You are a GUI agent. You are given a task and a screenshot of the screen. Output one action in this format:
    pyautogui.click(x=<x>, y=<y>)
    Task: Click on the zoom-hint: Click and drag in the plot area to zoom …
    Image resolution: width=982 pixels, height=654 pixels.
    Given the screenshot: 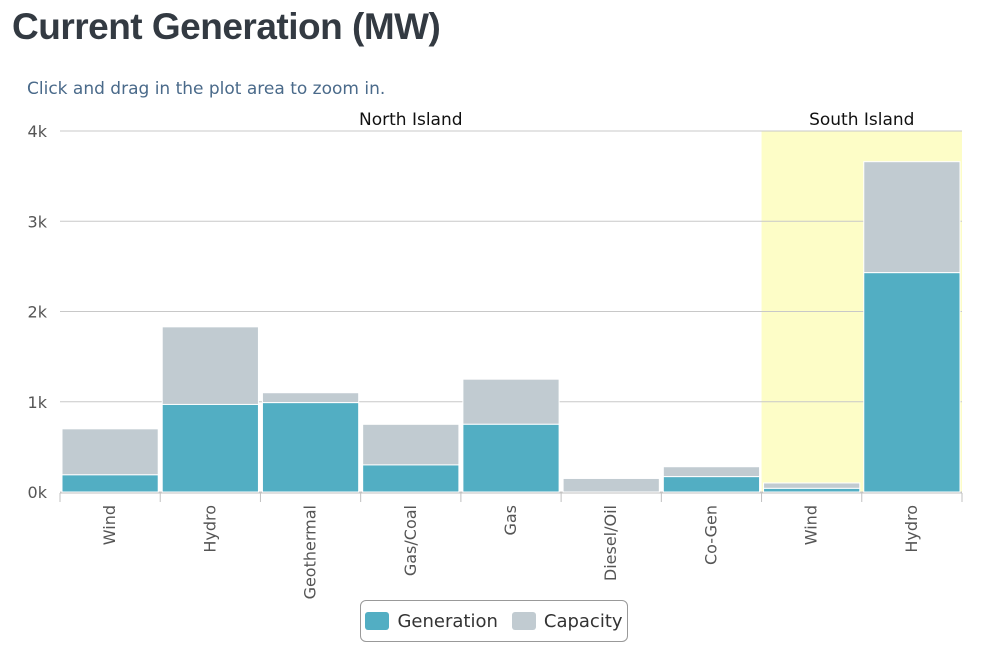 What is the action you would take?
    pyautogui.click(x=206, y=89)
    